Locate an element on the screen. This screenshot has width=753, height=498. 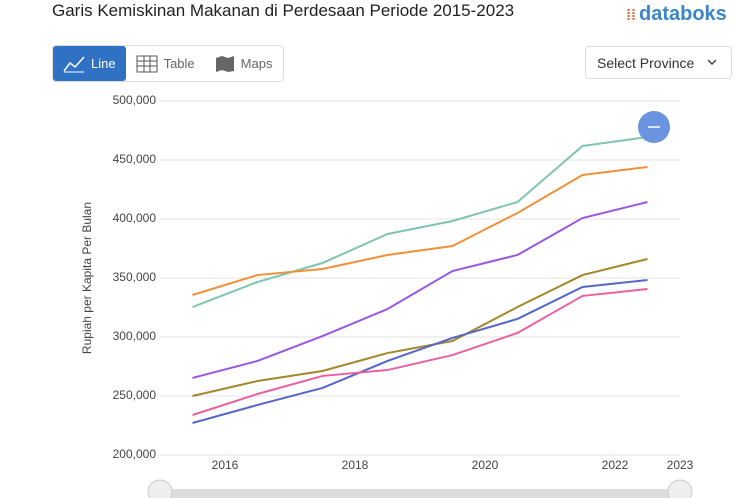
tab-label: Maps is located at coordinates (256, 63).